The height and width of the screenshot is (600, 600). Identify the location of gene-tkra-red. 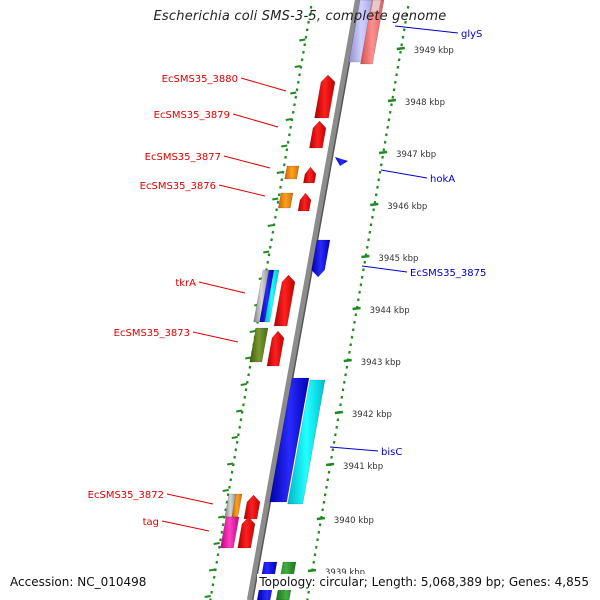
(284, 300).